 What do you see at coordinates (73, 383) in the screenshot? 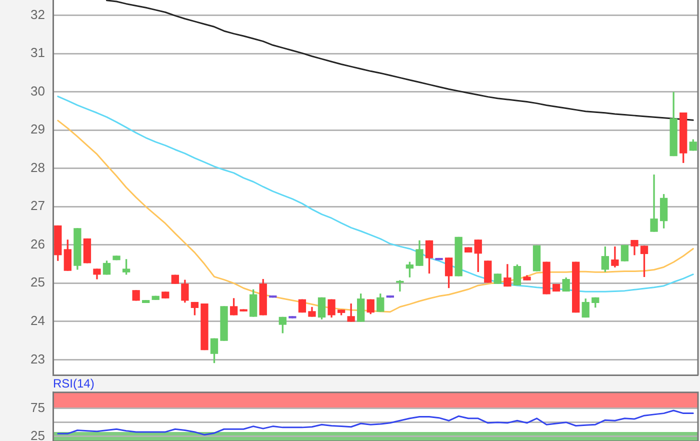
I see `chart-title: RSI(14)` at bounding box center [73, 383].